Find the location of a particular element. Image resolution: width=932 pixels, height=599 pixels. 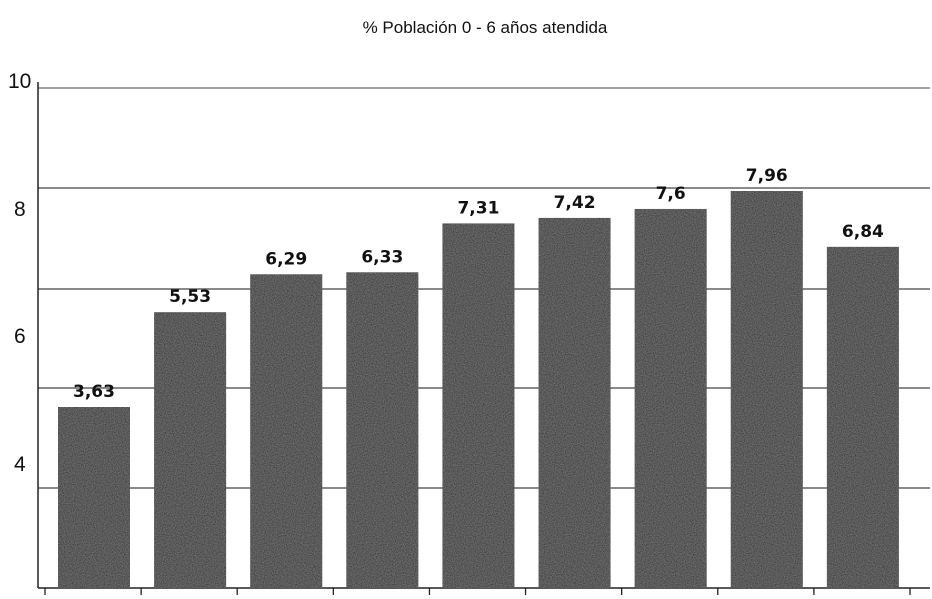

data-label: 7,31 is located at coordinates (478, 208).